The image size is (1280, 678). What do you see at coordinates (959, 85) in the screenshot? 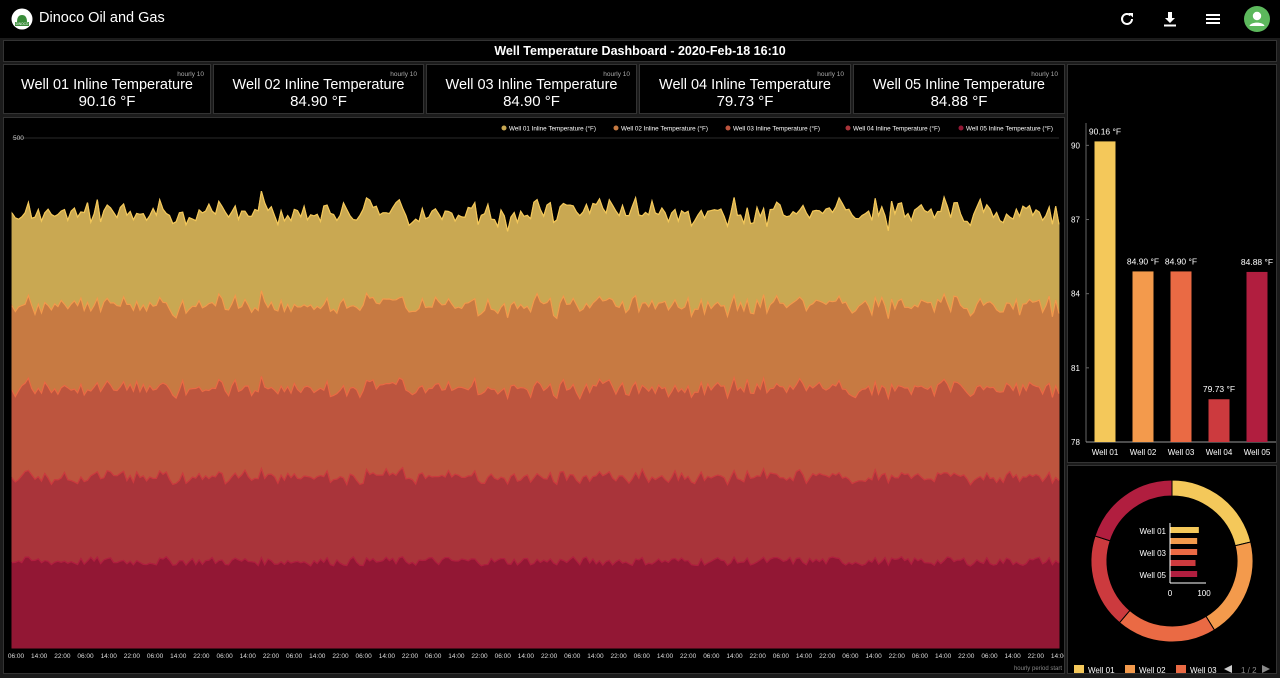
I see `kpi-label: Well 05 Inline Temperature` at bounding box center [959, 85].